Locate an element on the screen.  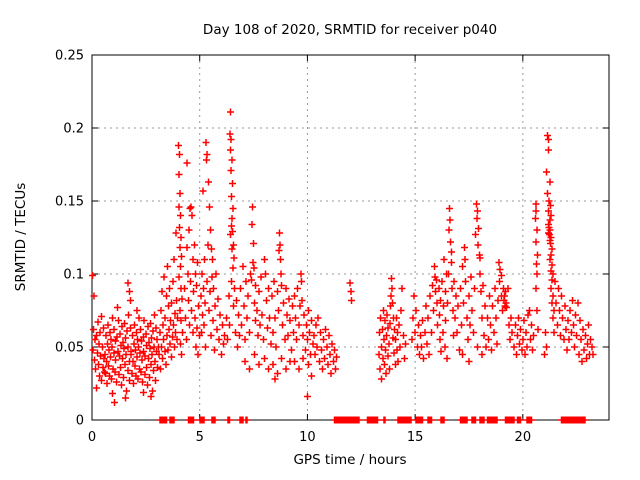
y-tick-label: 0.1 is located at coordinates (73, 275).